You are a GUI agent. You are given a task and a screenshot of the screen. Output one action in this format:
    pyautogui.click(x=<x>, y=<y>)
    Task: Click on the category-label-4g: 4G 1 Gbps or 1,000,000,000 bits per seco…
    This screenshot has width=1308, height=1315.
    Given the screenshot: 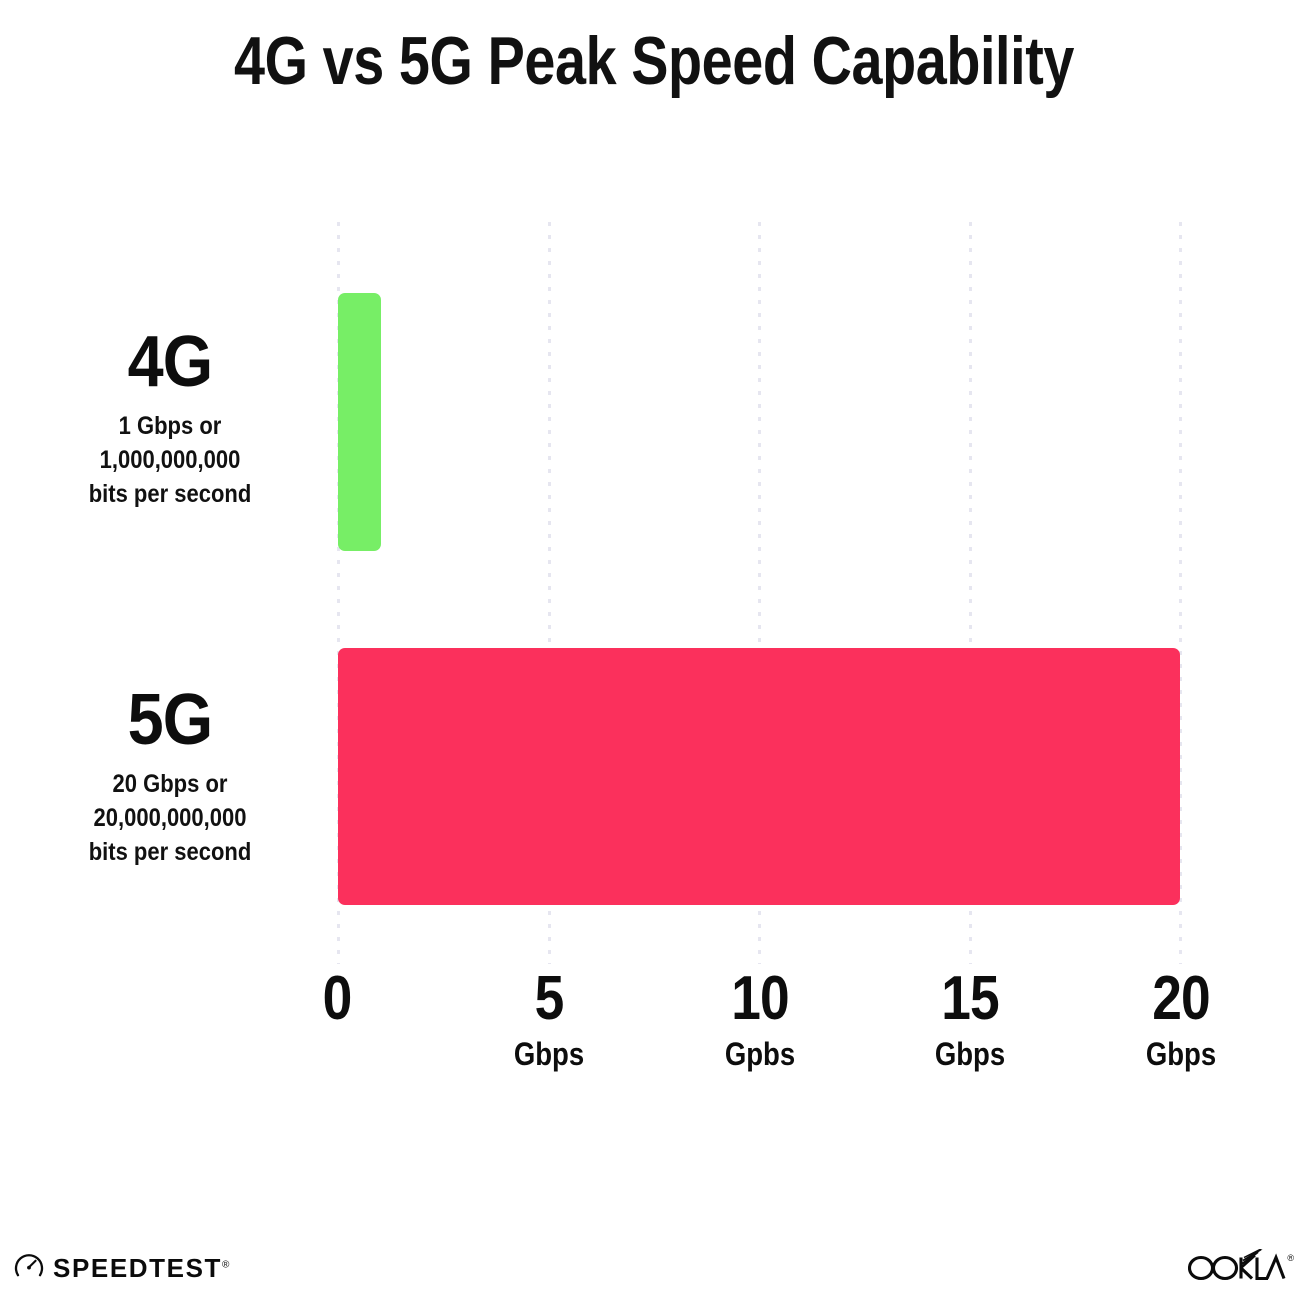 What is the action you would take?
    pyautogui.click(x=170, y=416)
    